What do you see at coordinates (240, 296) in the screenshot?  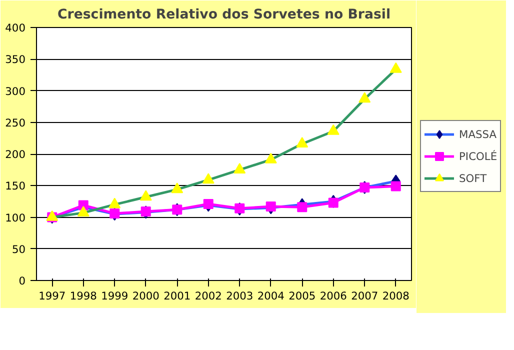 I see `x-tick-label: 2003` at bounding box center [240, 296].